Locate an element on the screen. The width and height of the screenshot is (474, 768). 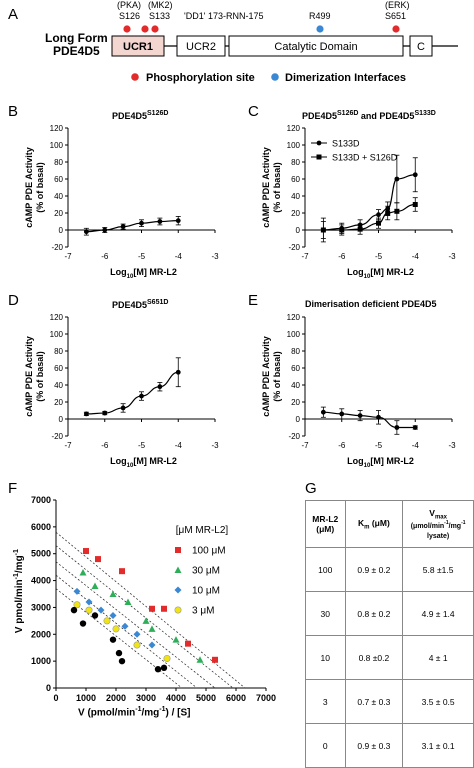
cell-vmax: 3.1 ± 0.1 is located at coordinates (438, 745).